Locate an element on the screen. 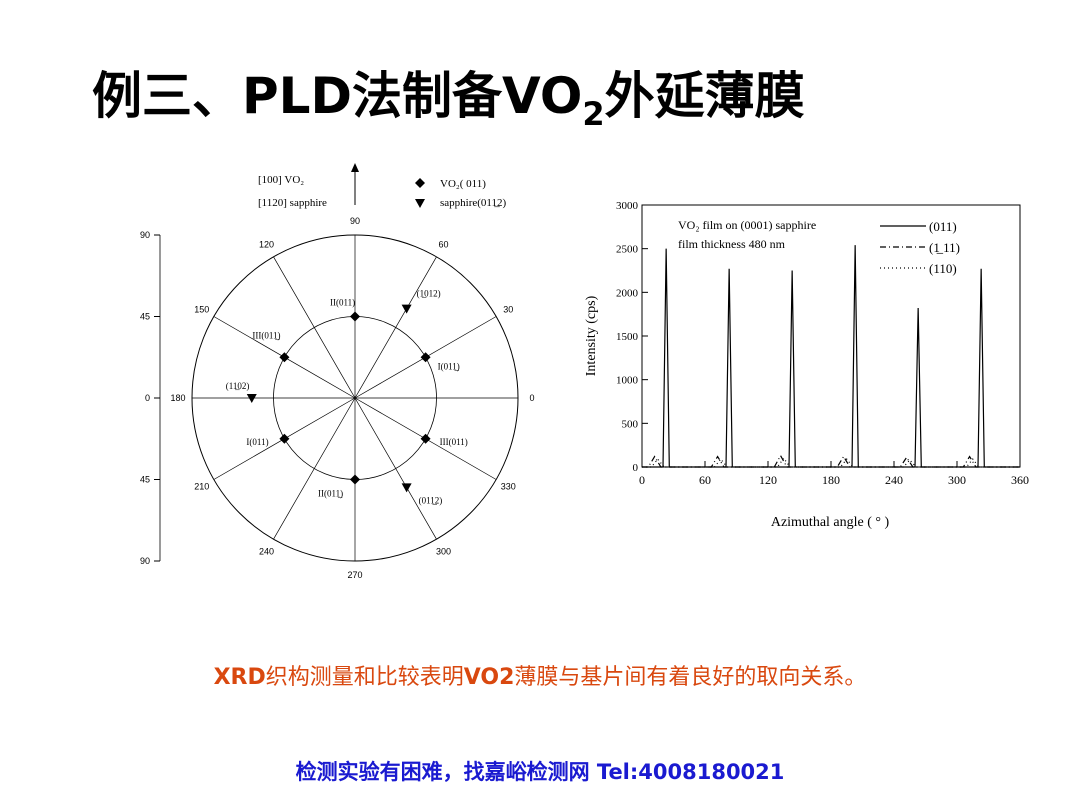  caption-part: XRD is located at coordinates (240, 677).